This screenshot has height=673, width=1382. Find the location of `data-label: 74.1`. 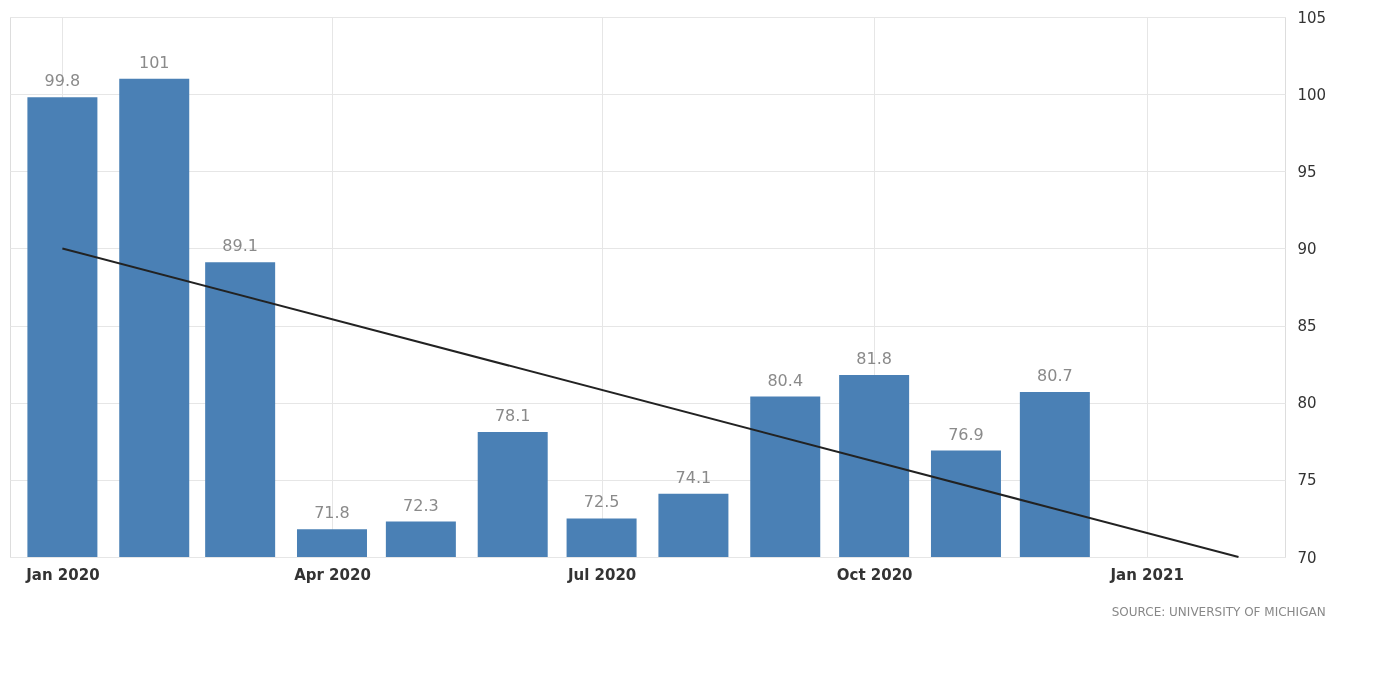

data-label: 74.1 is located at coordinates (693, 477).